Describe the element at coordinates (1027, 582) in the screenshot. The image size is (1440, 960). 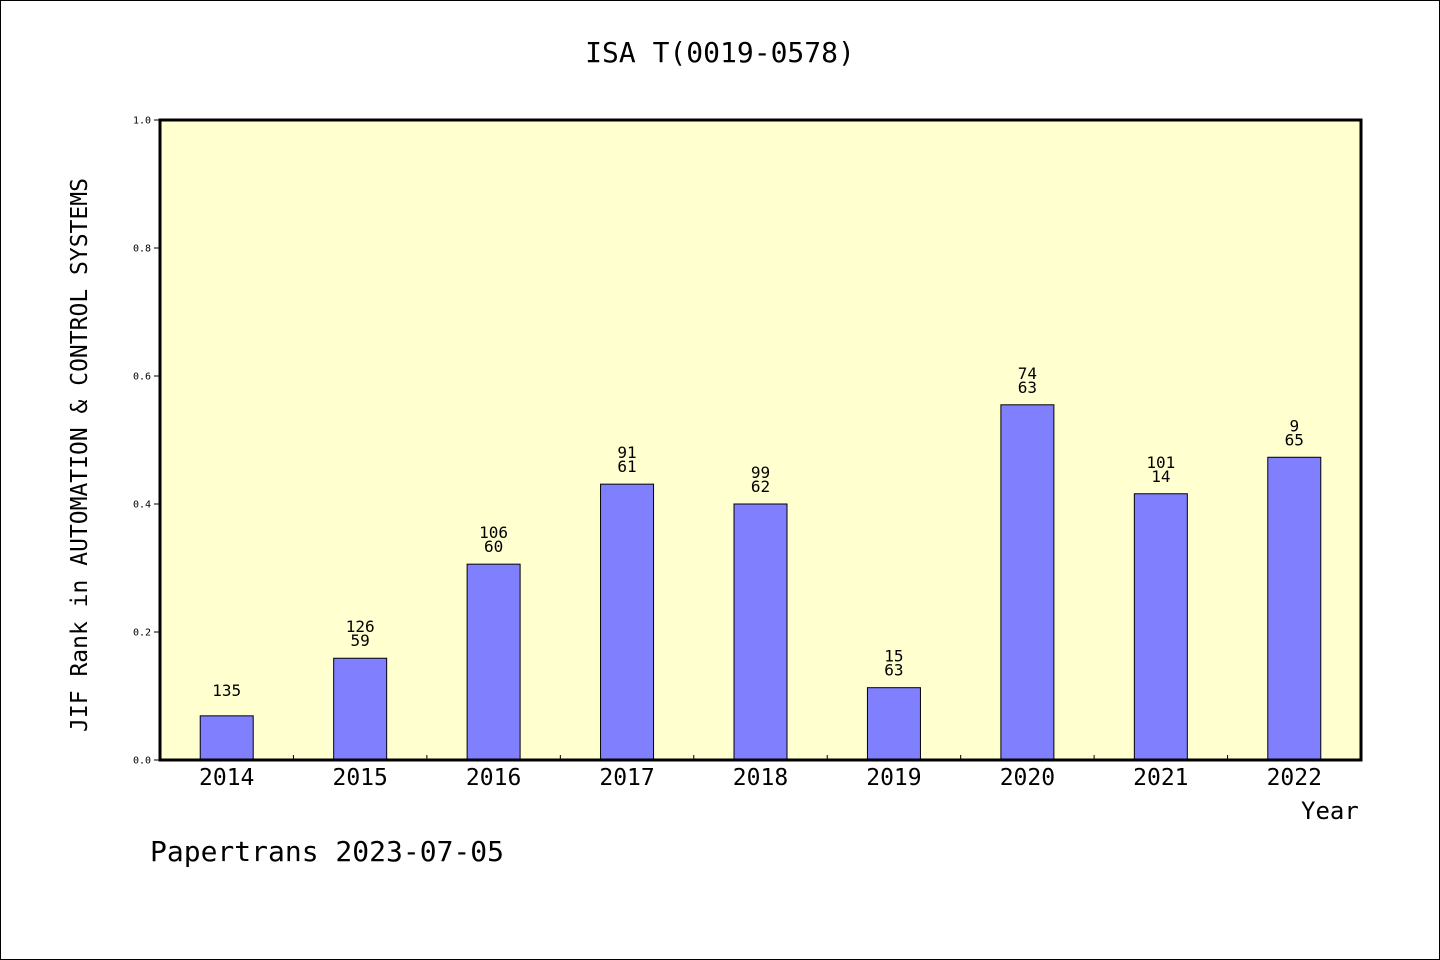
I see `bar-2020` at that location.